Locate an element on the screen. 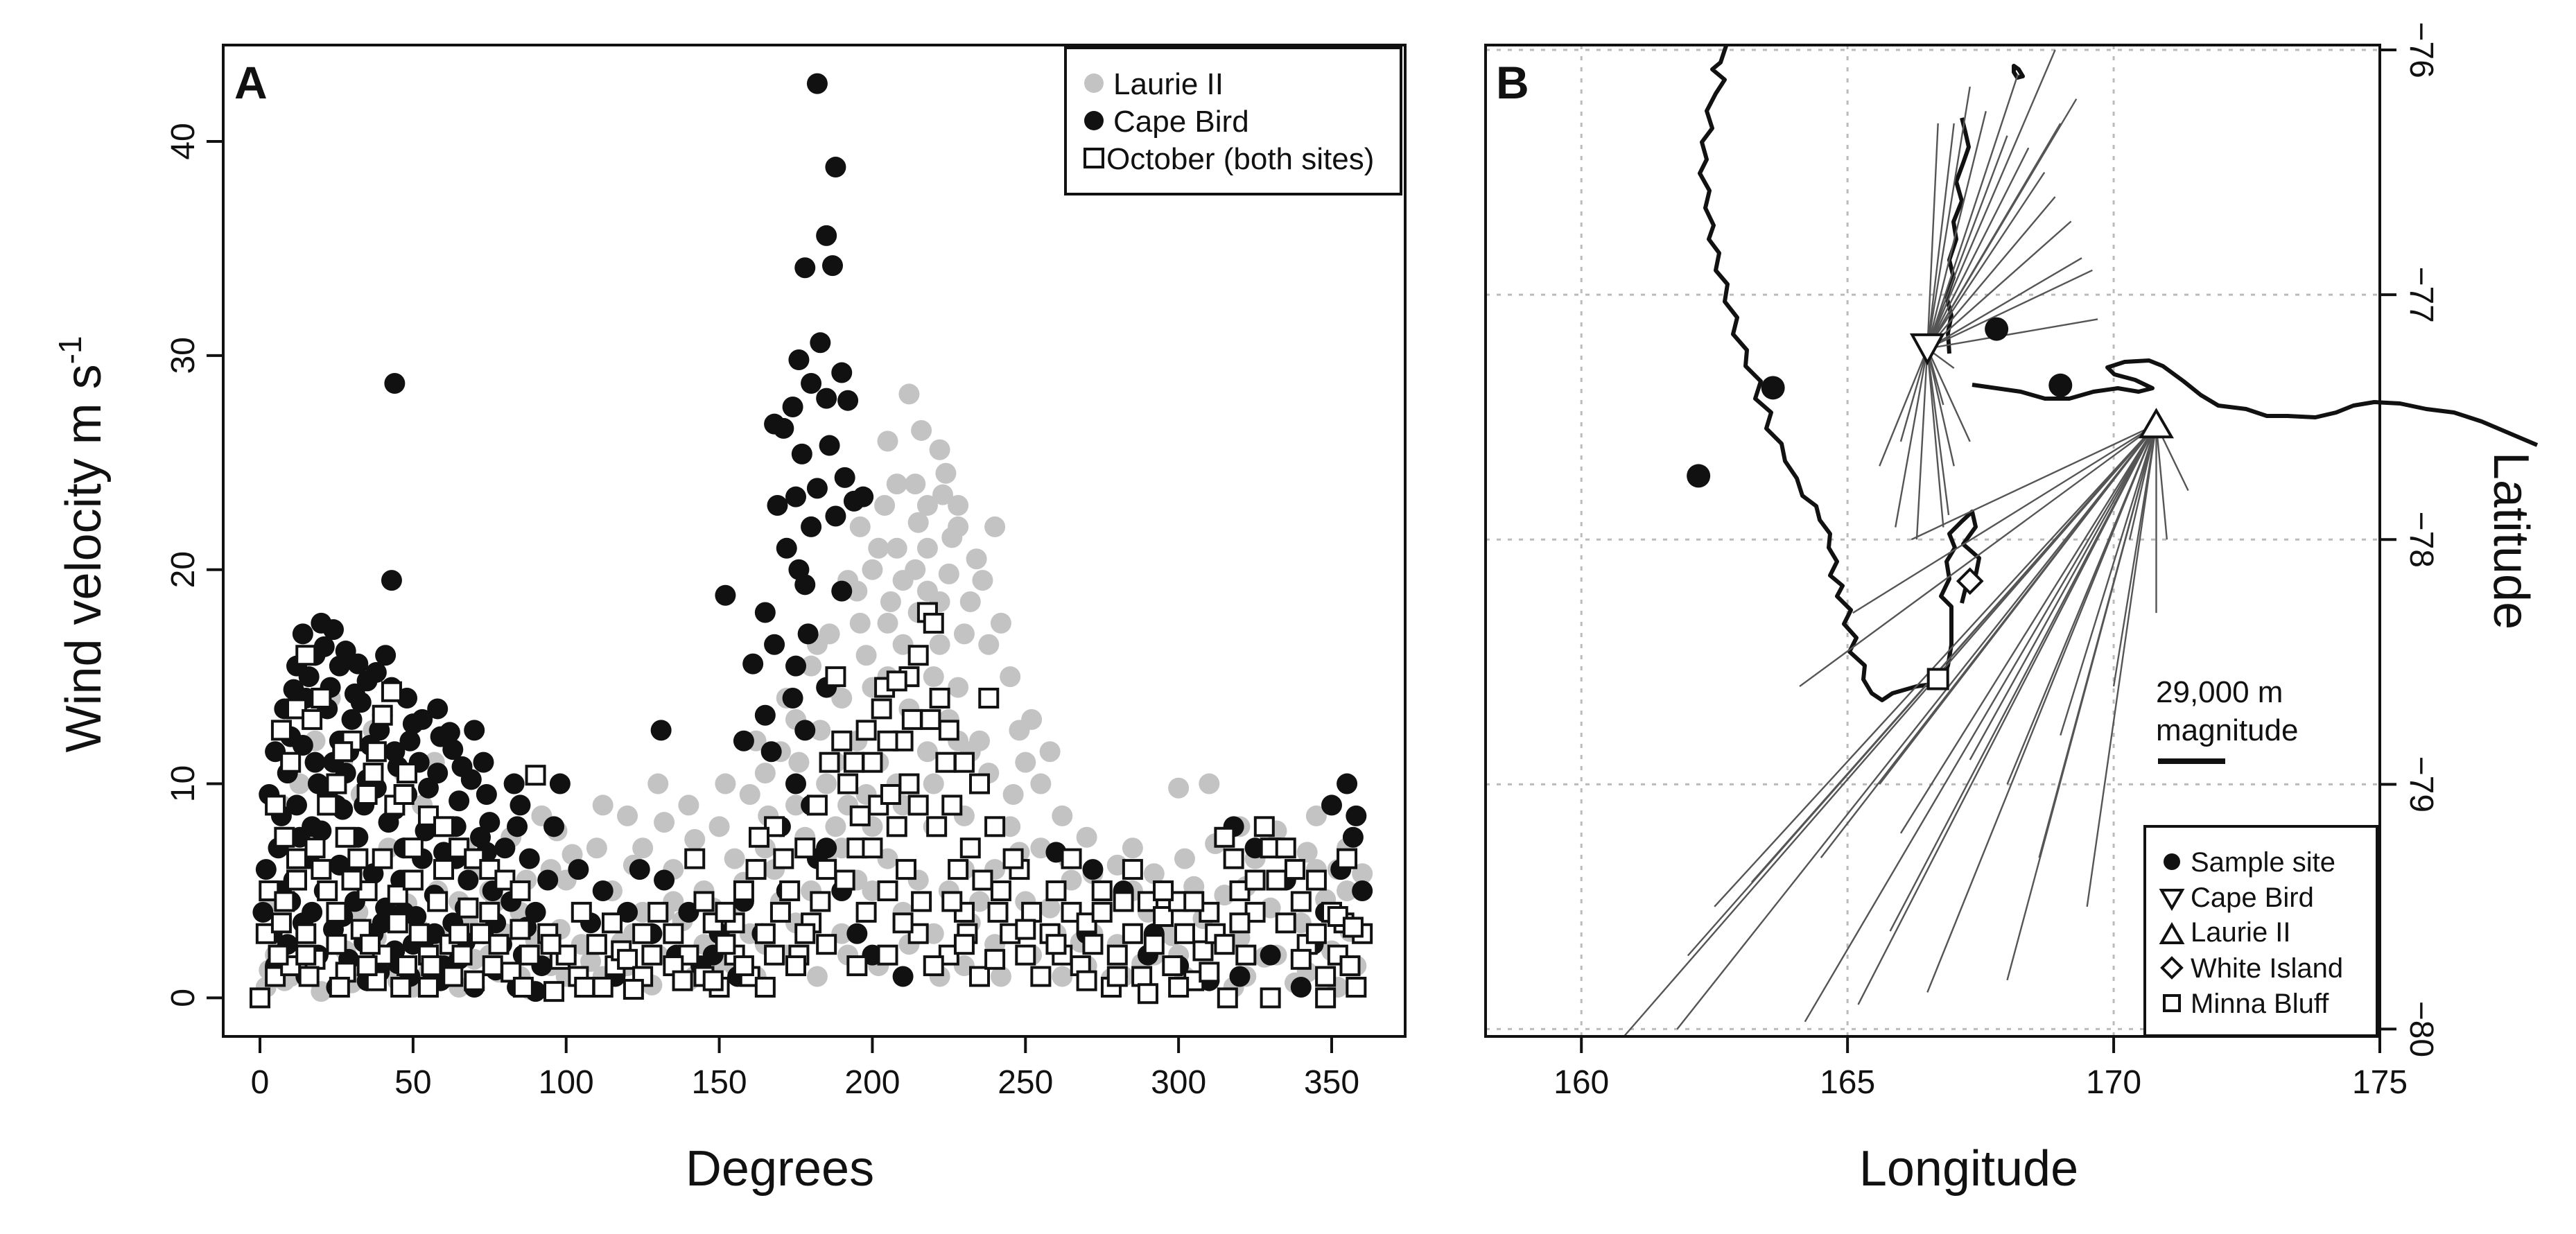 The image size is (2576, 1234). x-tick-label: 175 is located at coordinates (2380, 1082).